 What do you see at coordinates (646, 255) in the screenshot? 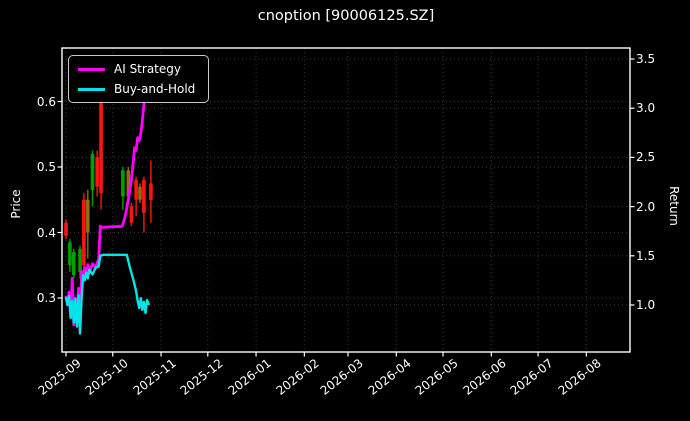
I see `return-tick-label: 1.5` at bounding box center [646, 255].